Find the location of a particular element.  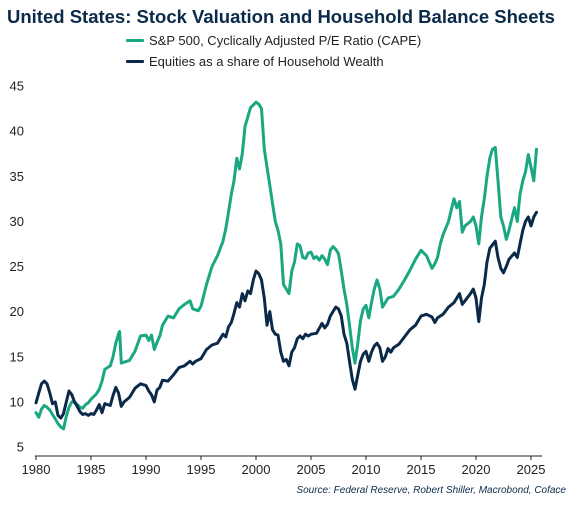

y-tick-label: 25 is located at coordinates (17, 266).